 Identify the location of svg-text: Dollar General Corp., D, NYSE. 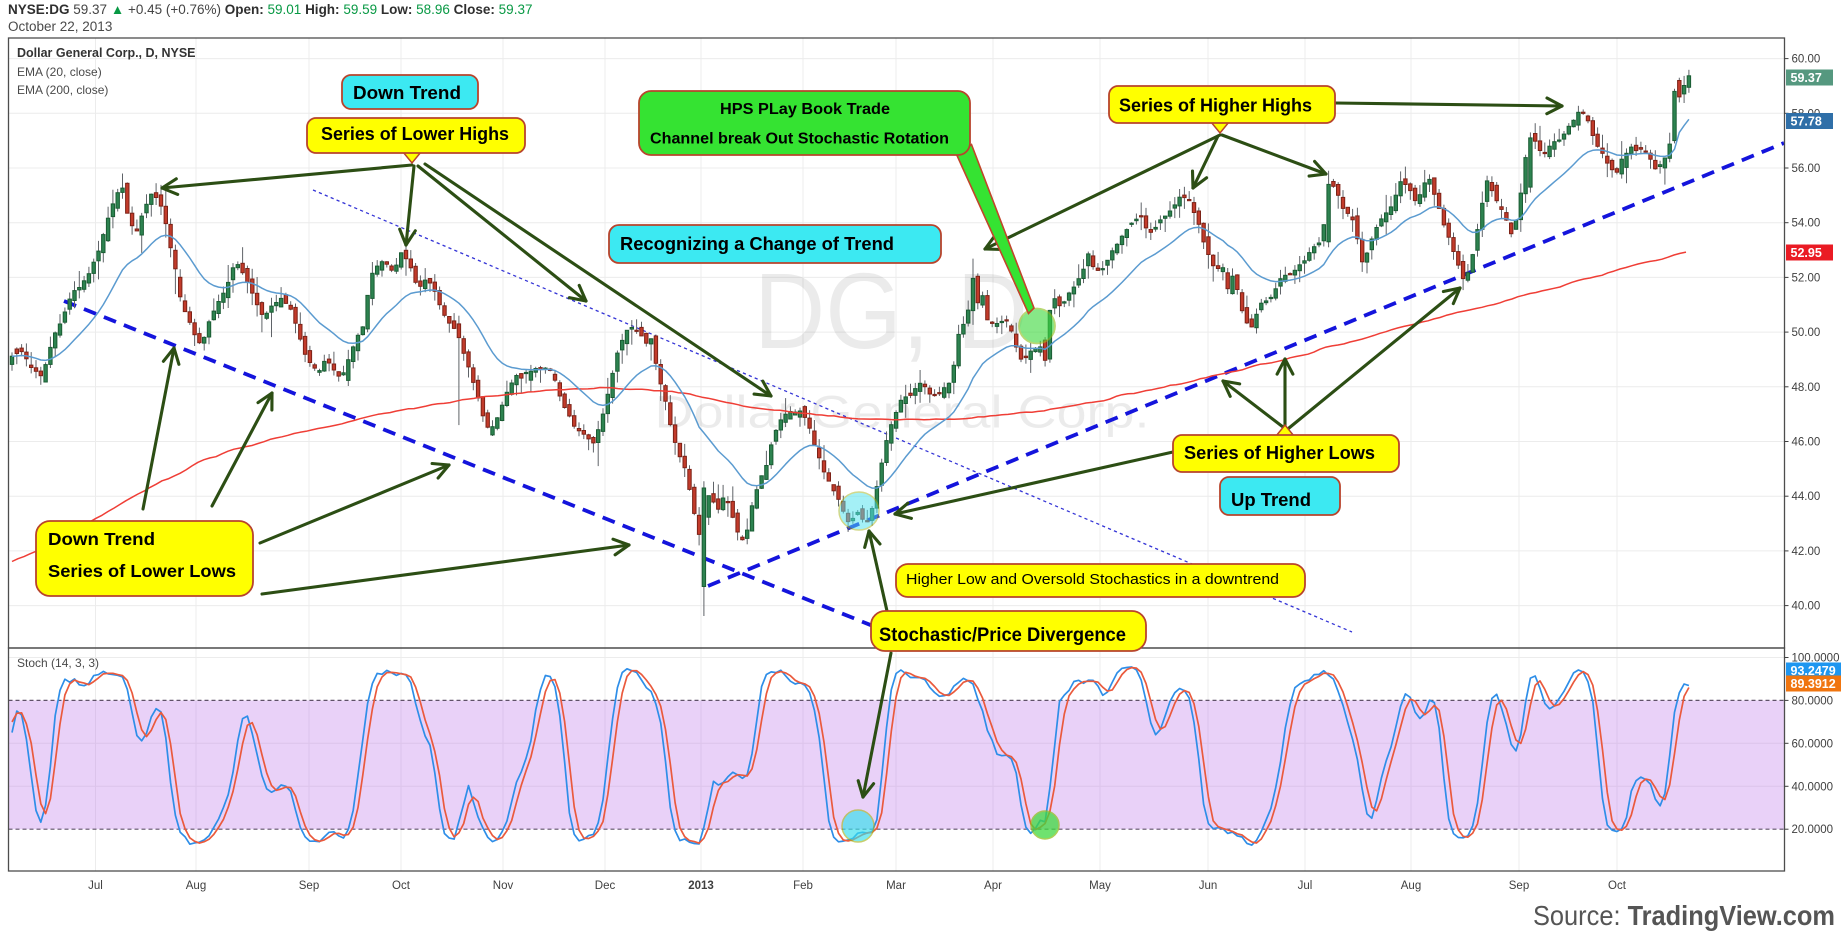
(106, 53).